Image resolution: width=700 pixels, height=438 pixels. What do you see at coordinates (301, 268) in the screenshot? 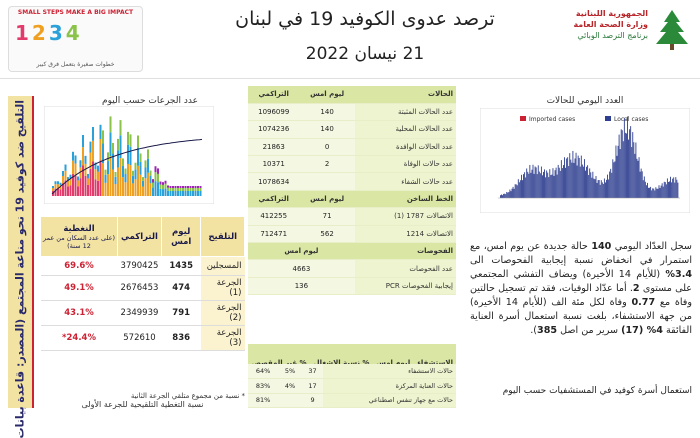
I see `mt-cell-today: 4663` at bounding box center [301, 268].